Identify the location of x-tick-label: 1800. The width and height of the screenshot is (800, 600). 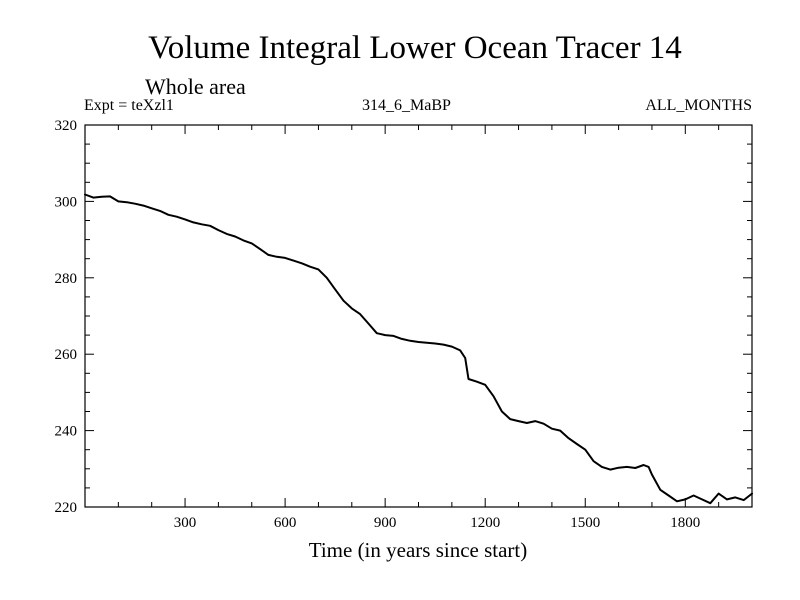
(685, 523).